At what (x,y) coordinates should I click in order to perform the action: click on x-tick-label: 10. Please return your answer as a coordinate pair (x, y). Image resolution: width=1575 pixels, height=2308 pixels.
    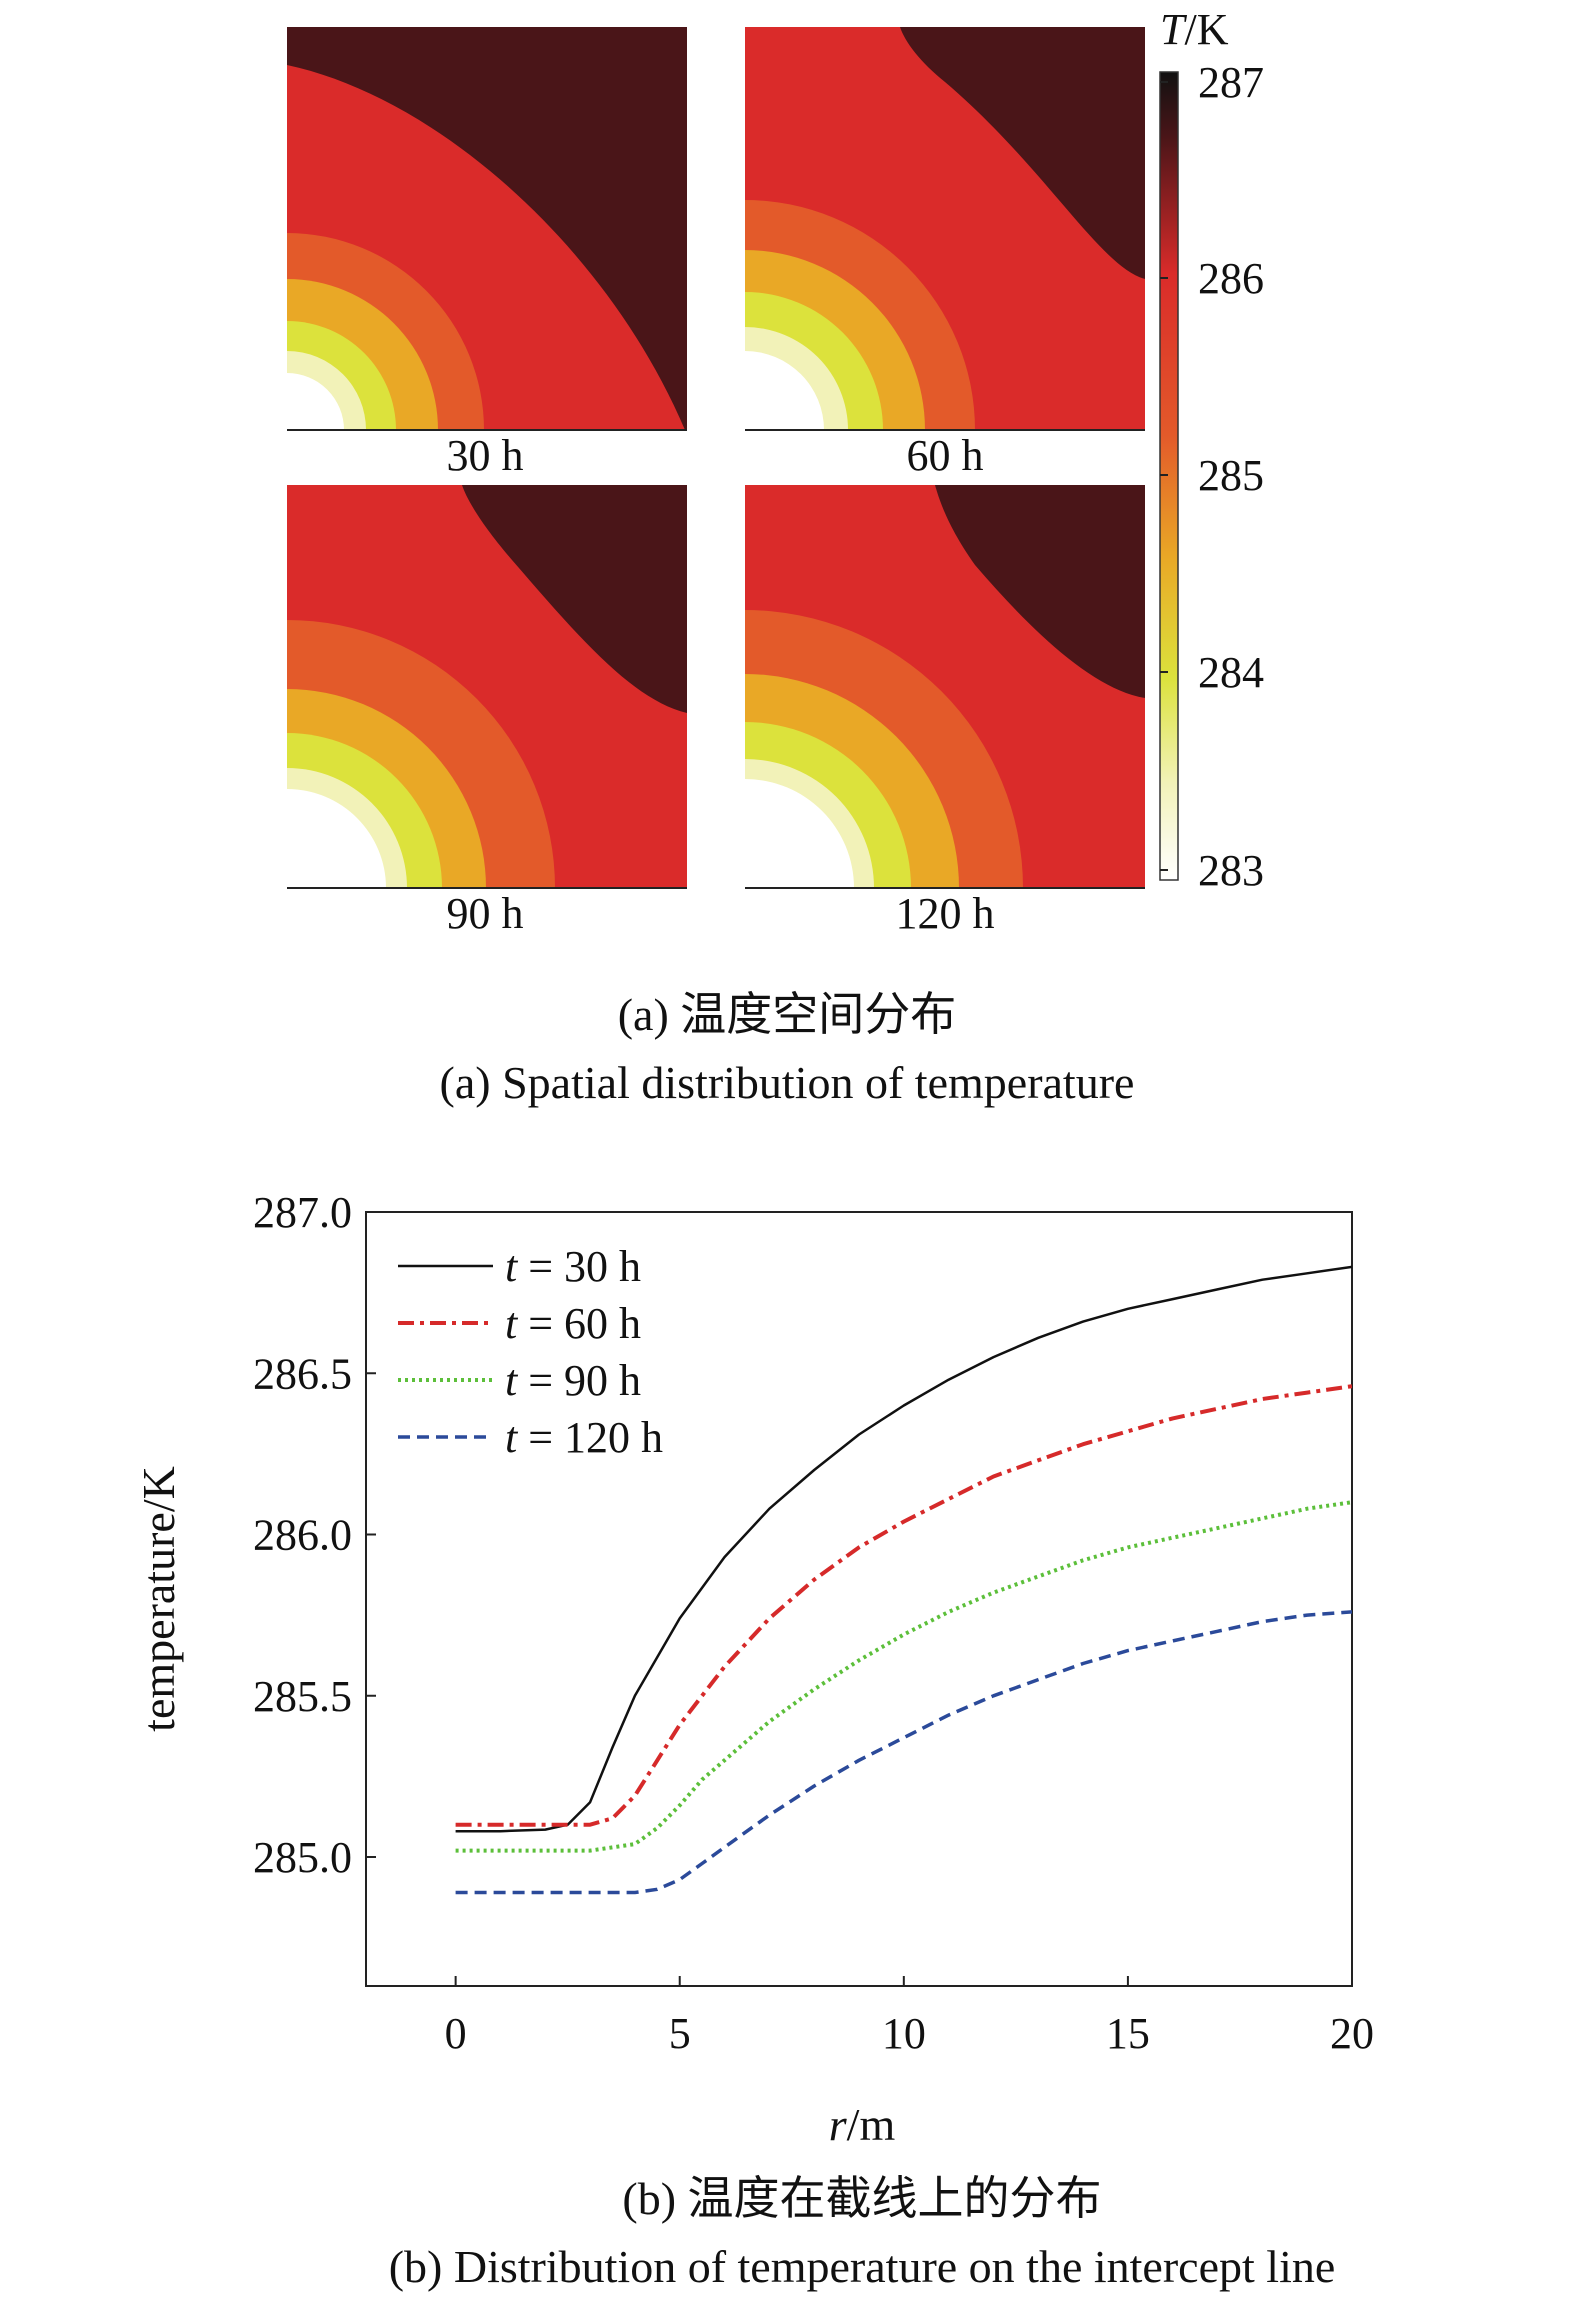
    Looking at the image, I should click on (904, 2033).